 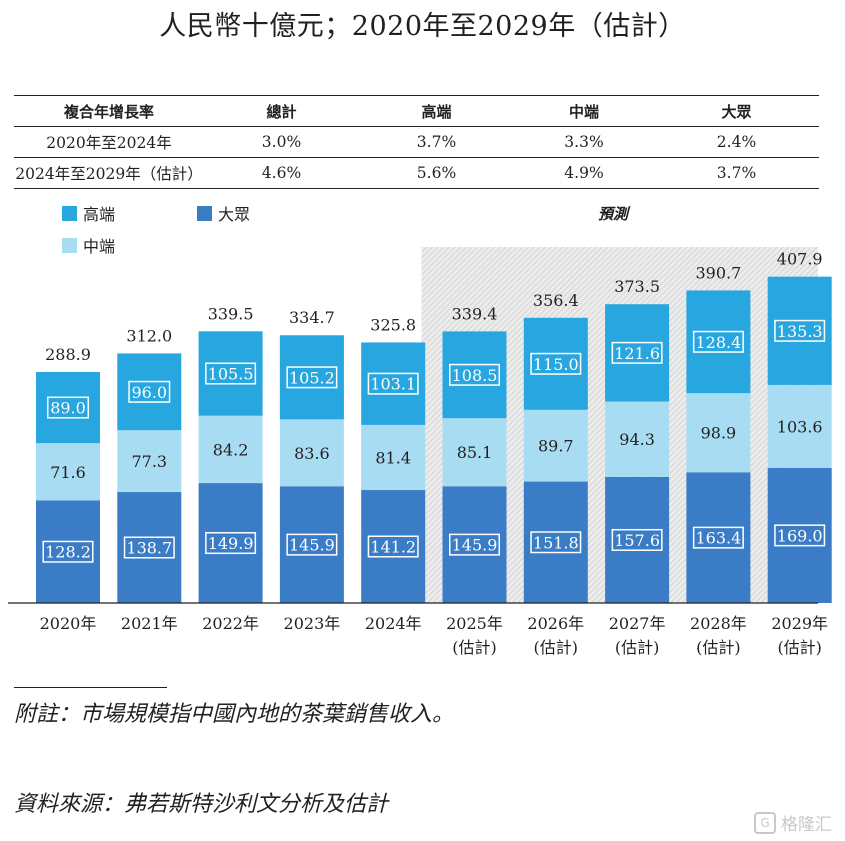 I want to click on legend-label-high: 高端, so click(x=99, y=214).